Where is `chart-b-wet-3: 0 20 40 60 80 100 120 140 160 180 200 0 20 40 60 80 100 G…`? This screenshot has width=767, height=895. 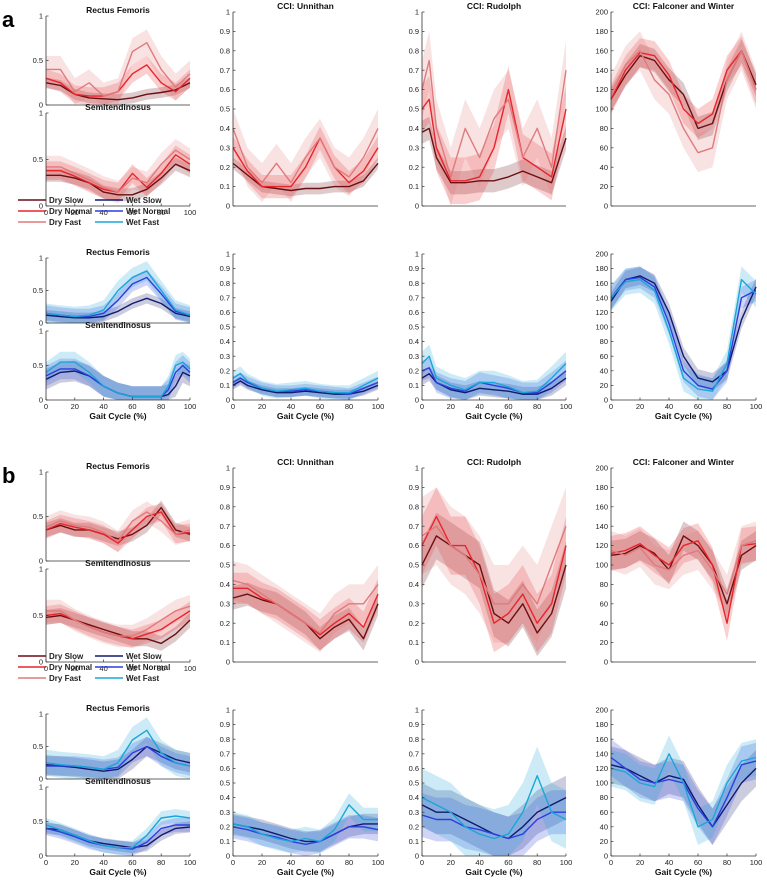 chart-b-wet-3: 0 20 40 60 80 100 120 140 160 180 200 0 20 40 60 80 100 G… is located at coordinates (678, 791).